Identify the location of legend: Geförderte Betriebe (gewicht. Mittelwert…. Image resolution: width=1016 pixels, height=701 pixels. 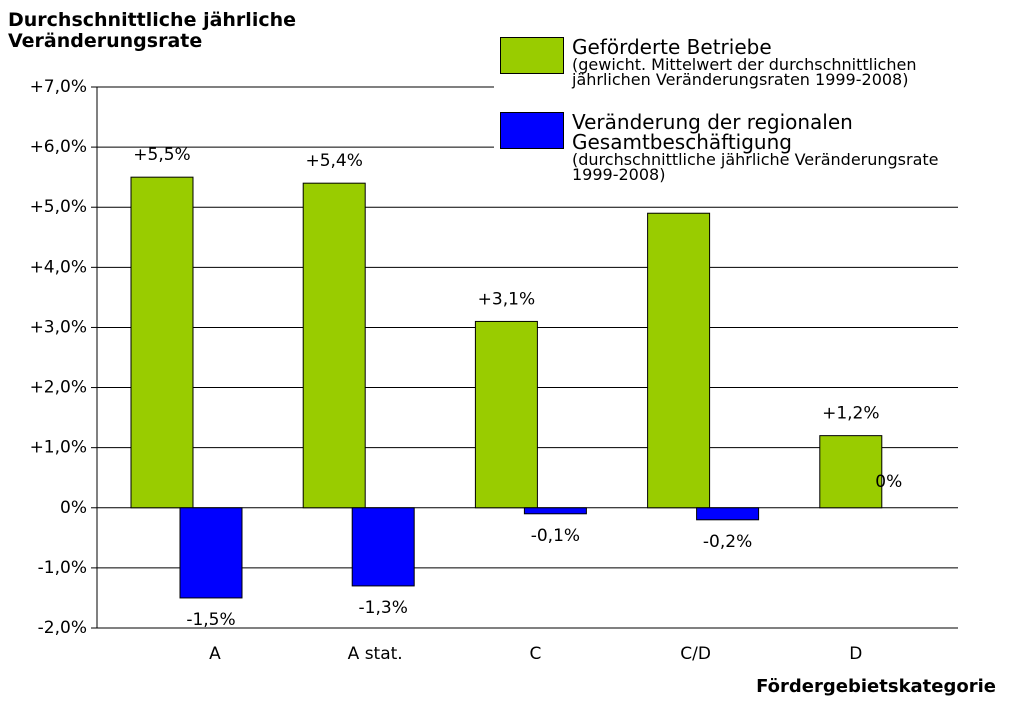
(729, 113).